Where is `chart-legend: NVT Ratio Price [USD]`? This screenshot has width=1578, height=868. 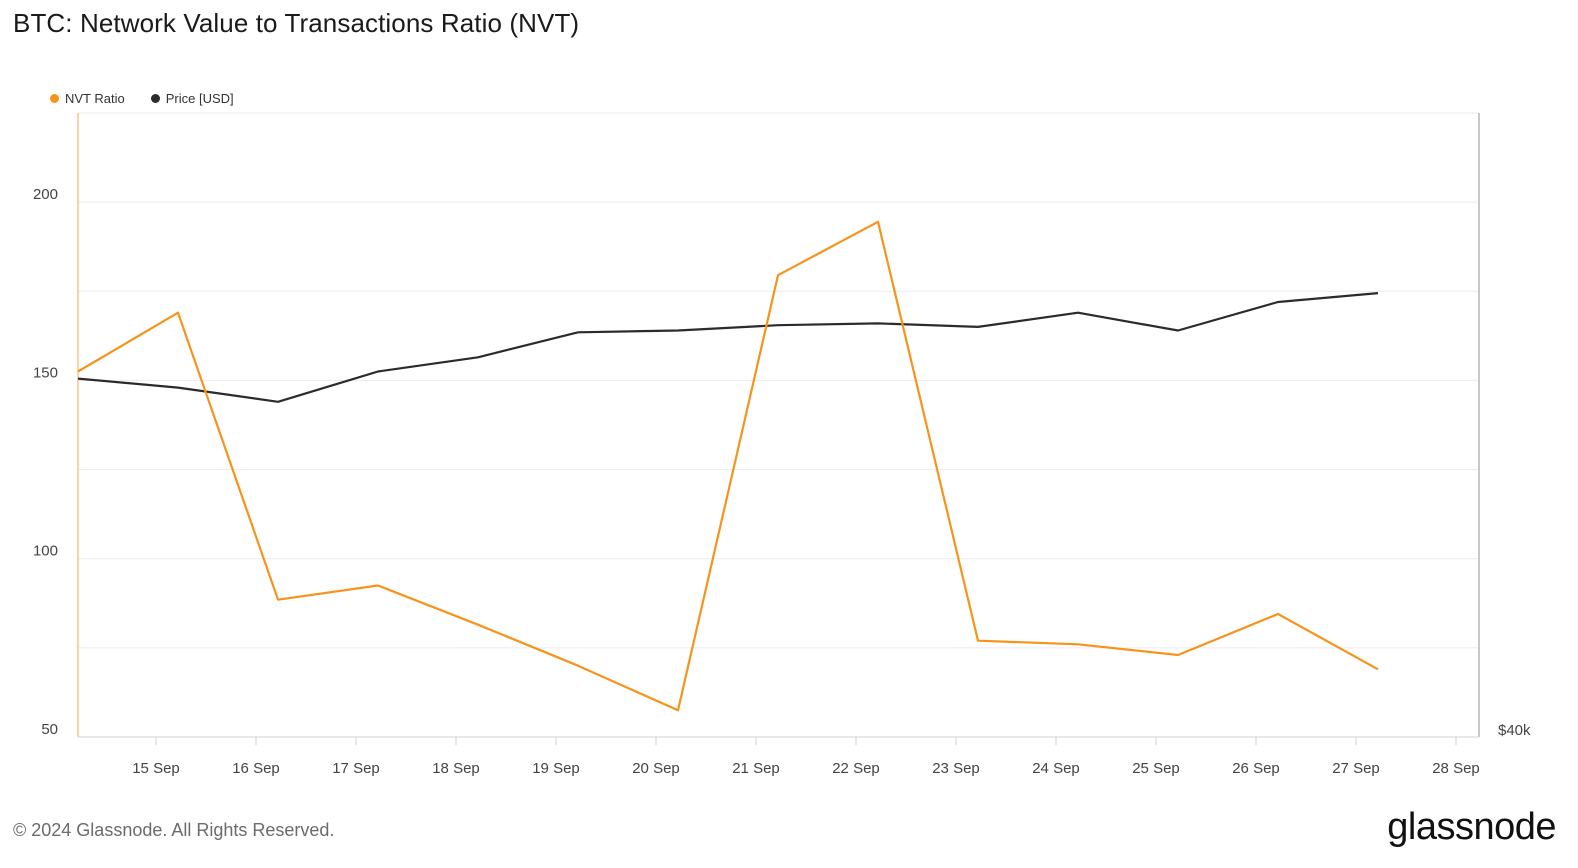 chart-legend: NVT Ratio Price [USD] is located at coordinates (155, 98).